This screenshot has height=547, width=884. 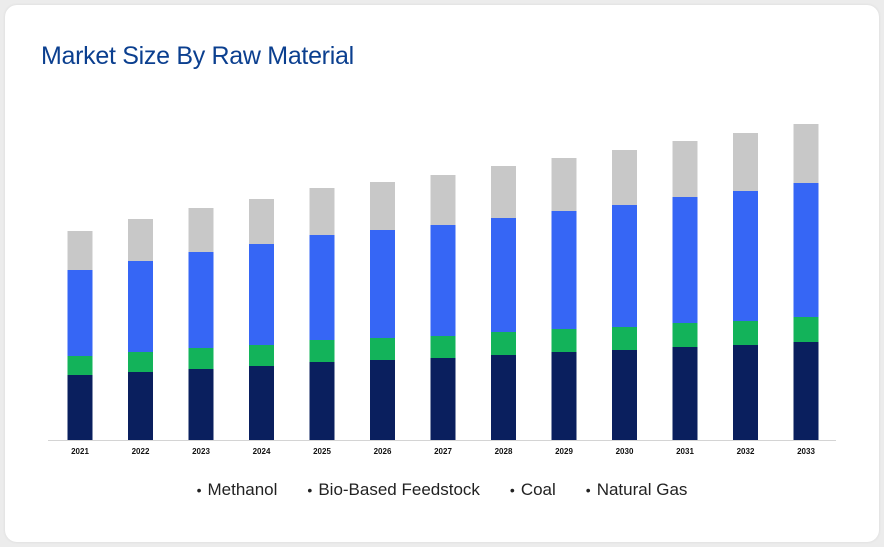 I want to click on legend-item-methanol: • Methanol, so click(x=237, y=490).